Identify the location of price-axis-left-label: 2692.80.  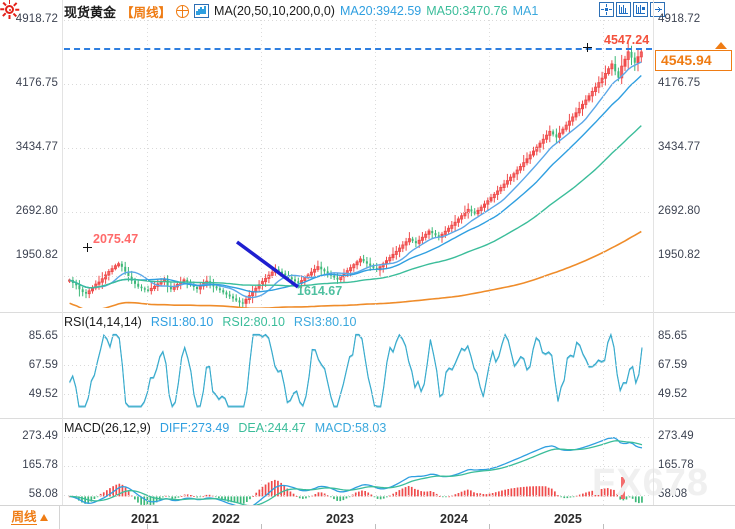
(36, 211).